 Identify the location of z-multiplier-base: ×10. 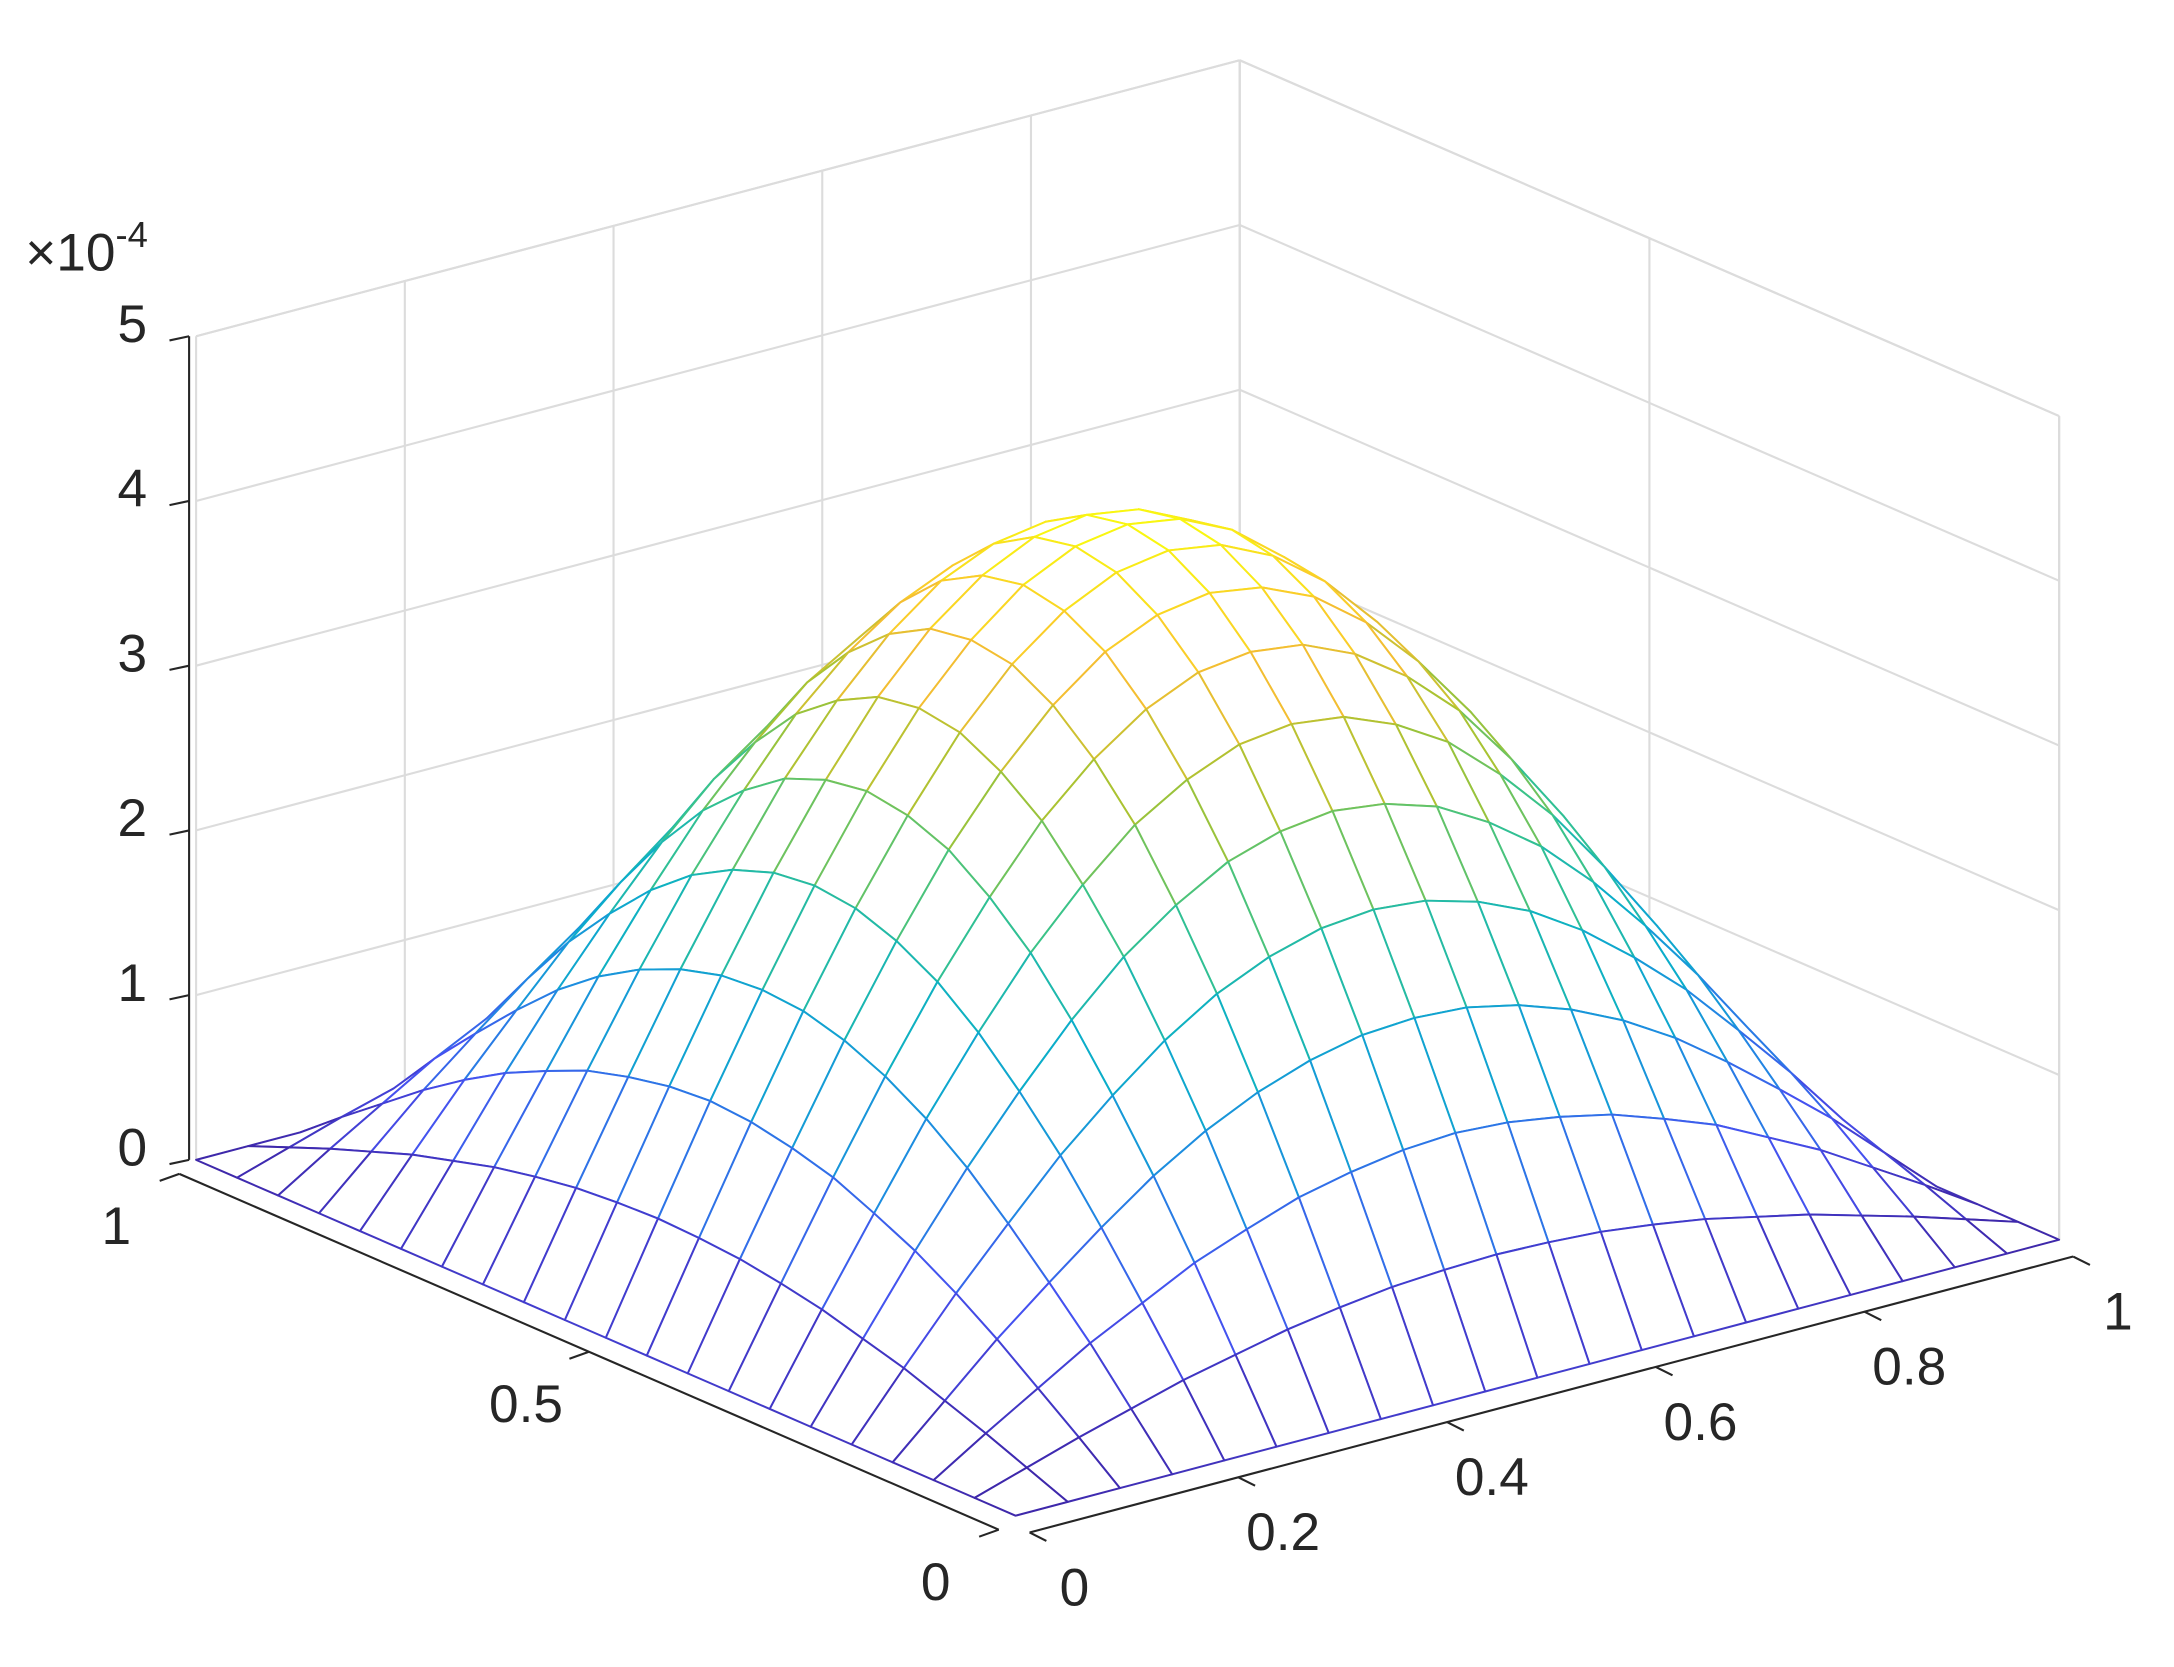
(70, 252).